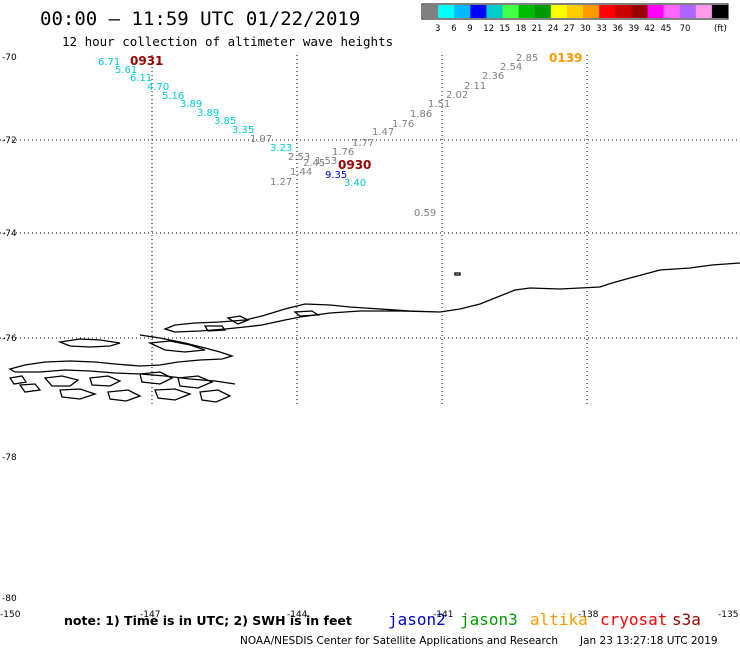 This screenshot has width=740, height=650. Describe the element at coordinates (281, 182) in the screenshot. I see `wave-height-label: 1.27` at that location.